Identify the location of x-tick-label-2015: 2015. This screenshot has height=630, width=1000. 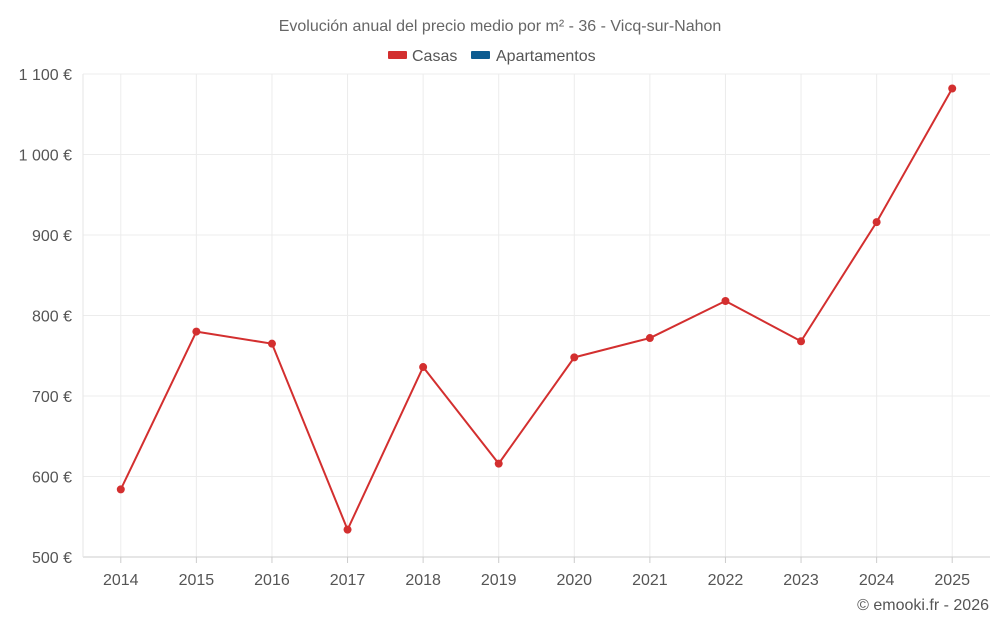
(197, 580).